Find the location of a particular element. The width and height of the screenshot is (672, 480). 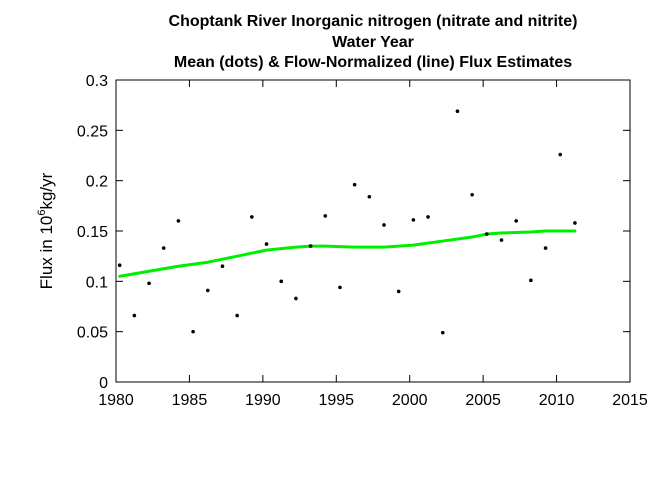

y-axis-label-text: Flux in 106kg/yr is located at coordinates (46, 230).